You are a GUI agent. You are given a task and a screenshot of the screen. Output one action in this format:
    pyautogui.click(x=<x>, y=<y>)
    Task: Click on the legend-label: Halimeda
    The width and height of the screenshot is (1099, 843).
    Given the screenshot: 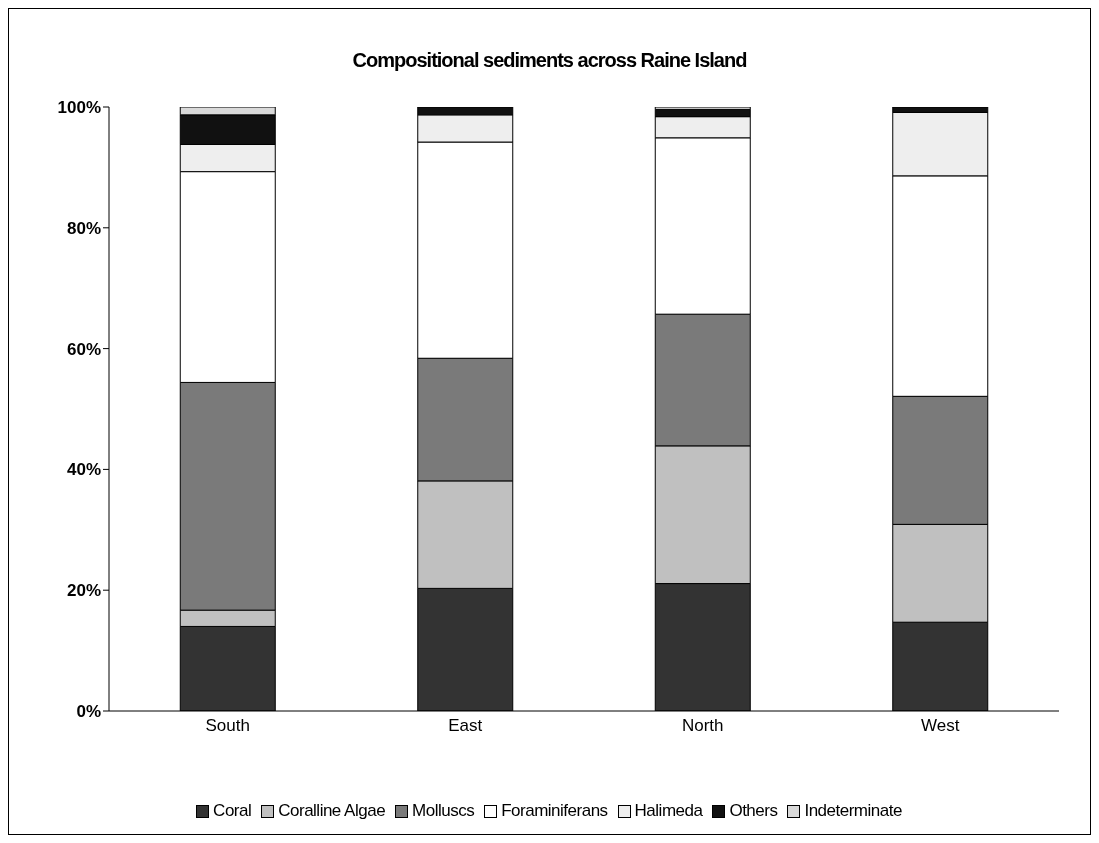 What is the action you would take?
    pyautogui.click(x=668, y=811)
    